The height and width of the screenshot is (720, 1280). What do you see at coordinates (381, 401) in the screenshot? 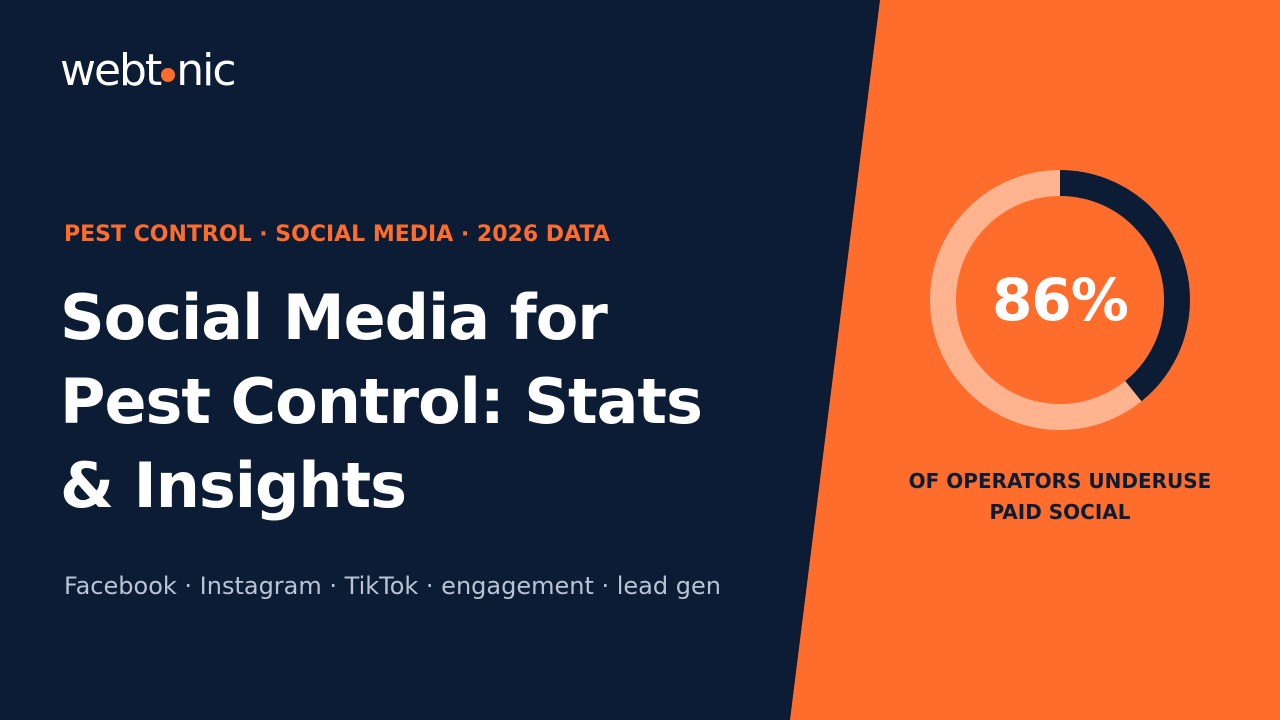
I see `title-line-2: Pest Control: Stats` at bounding box center [381, 401].